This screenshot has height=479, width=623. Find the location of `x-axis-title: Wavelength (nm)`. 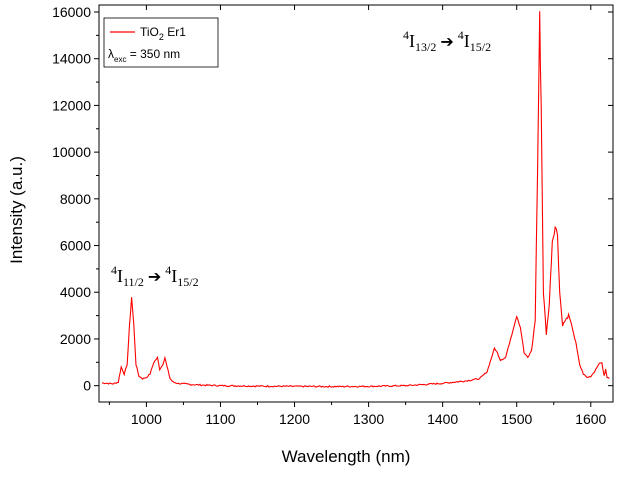

x-axis-title: Wavelength (nm) is located at coordinates (346, 456).